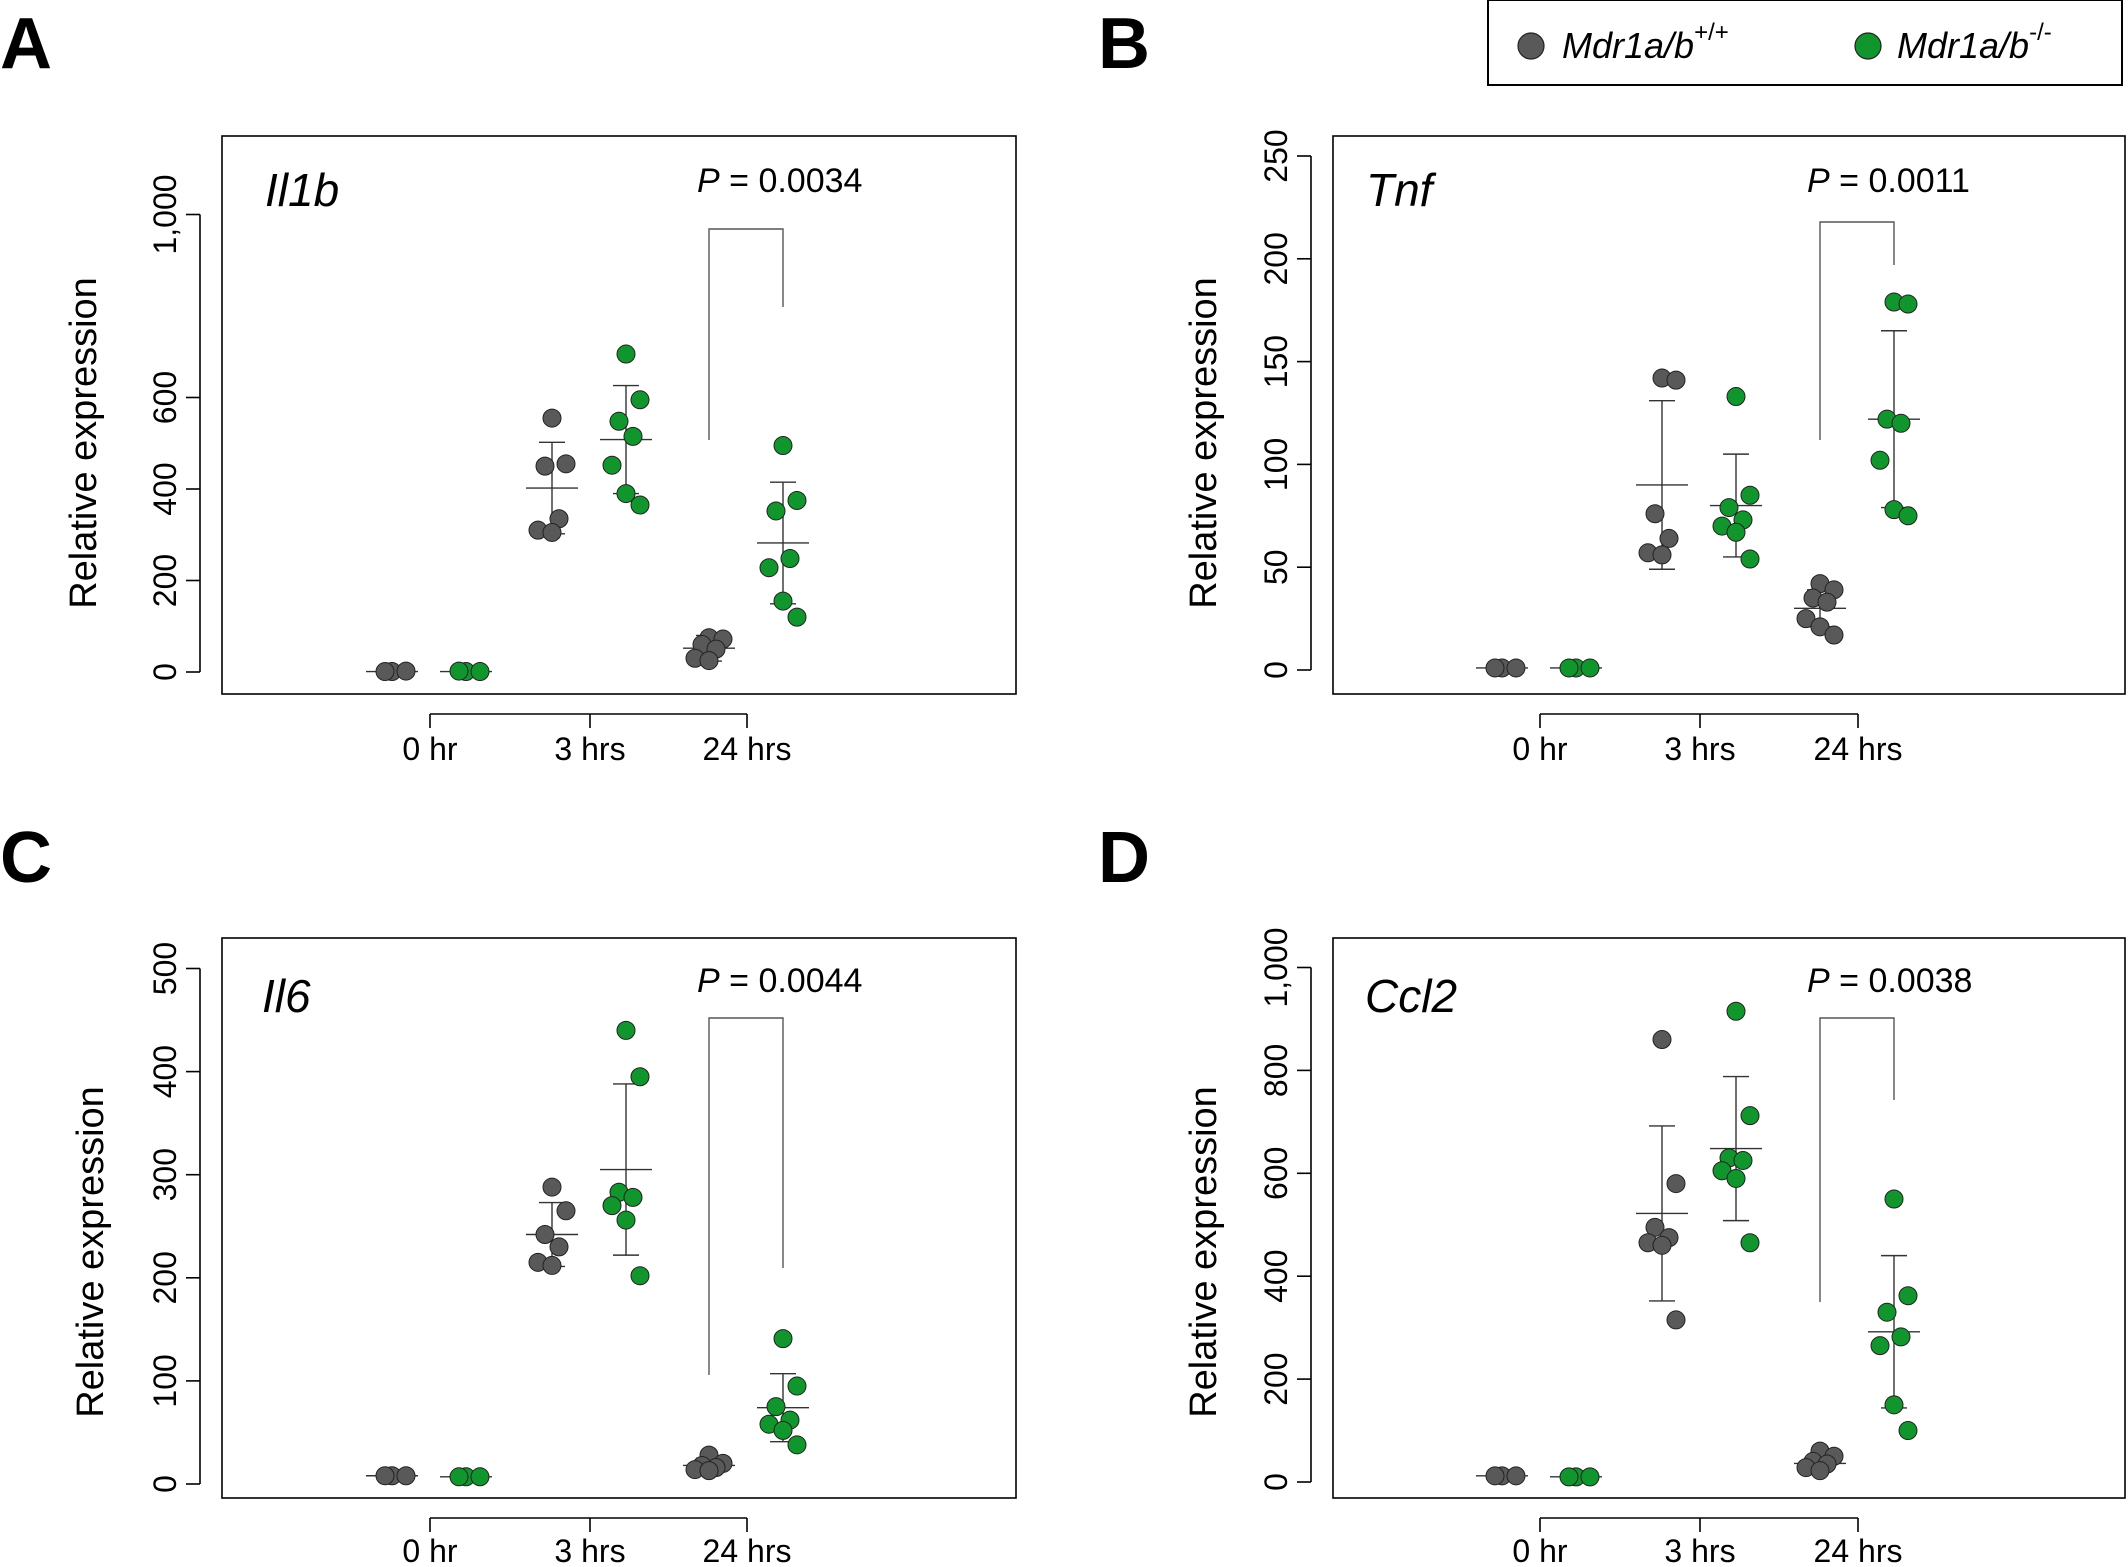  What do you see at coordinates (1124, 858) in the screenshot?
I see `panel-letter-d: D` at bounding box center [1124, 858].